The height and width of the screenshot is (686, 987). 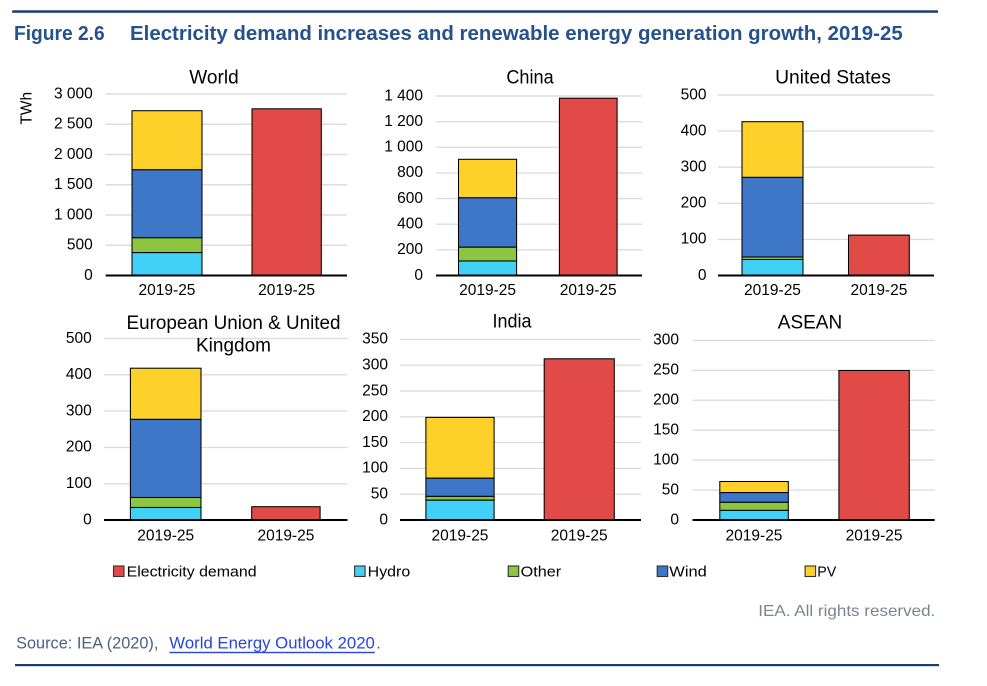 I want to click on svg-text: 1 500, so click(x=73, y=184).